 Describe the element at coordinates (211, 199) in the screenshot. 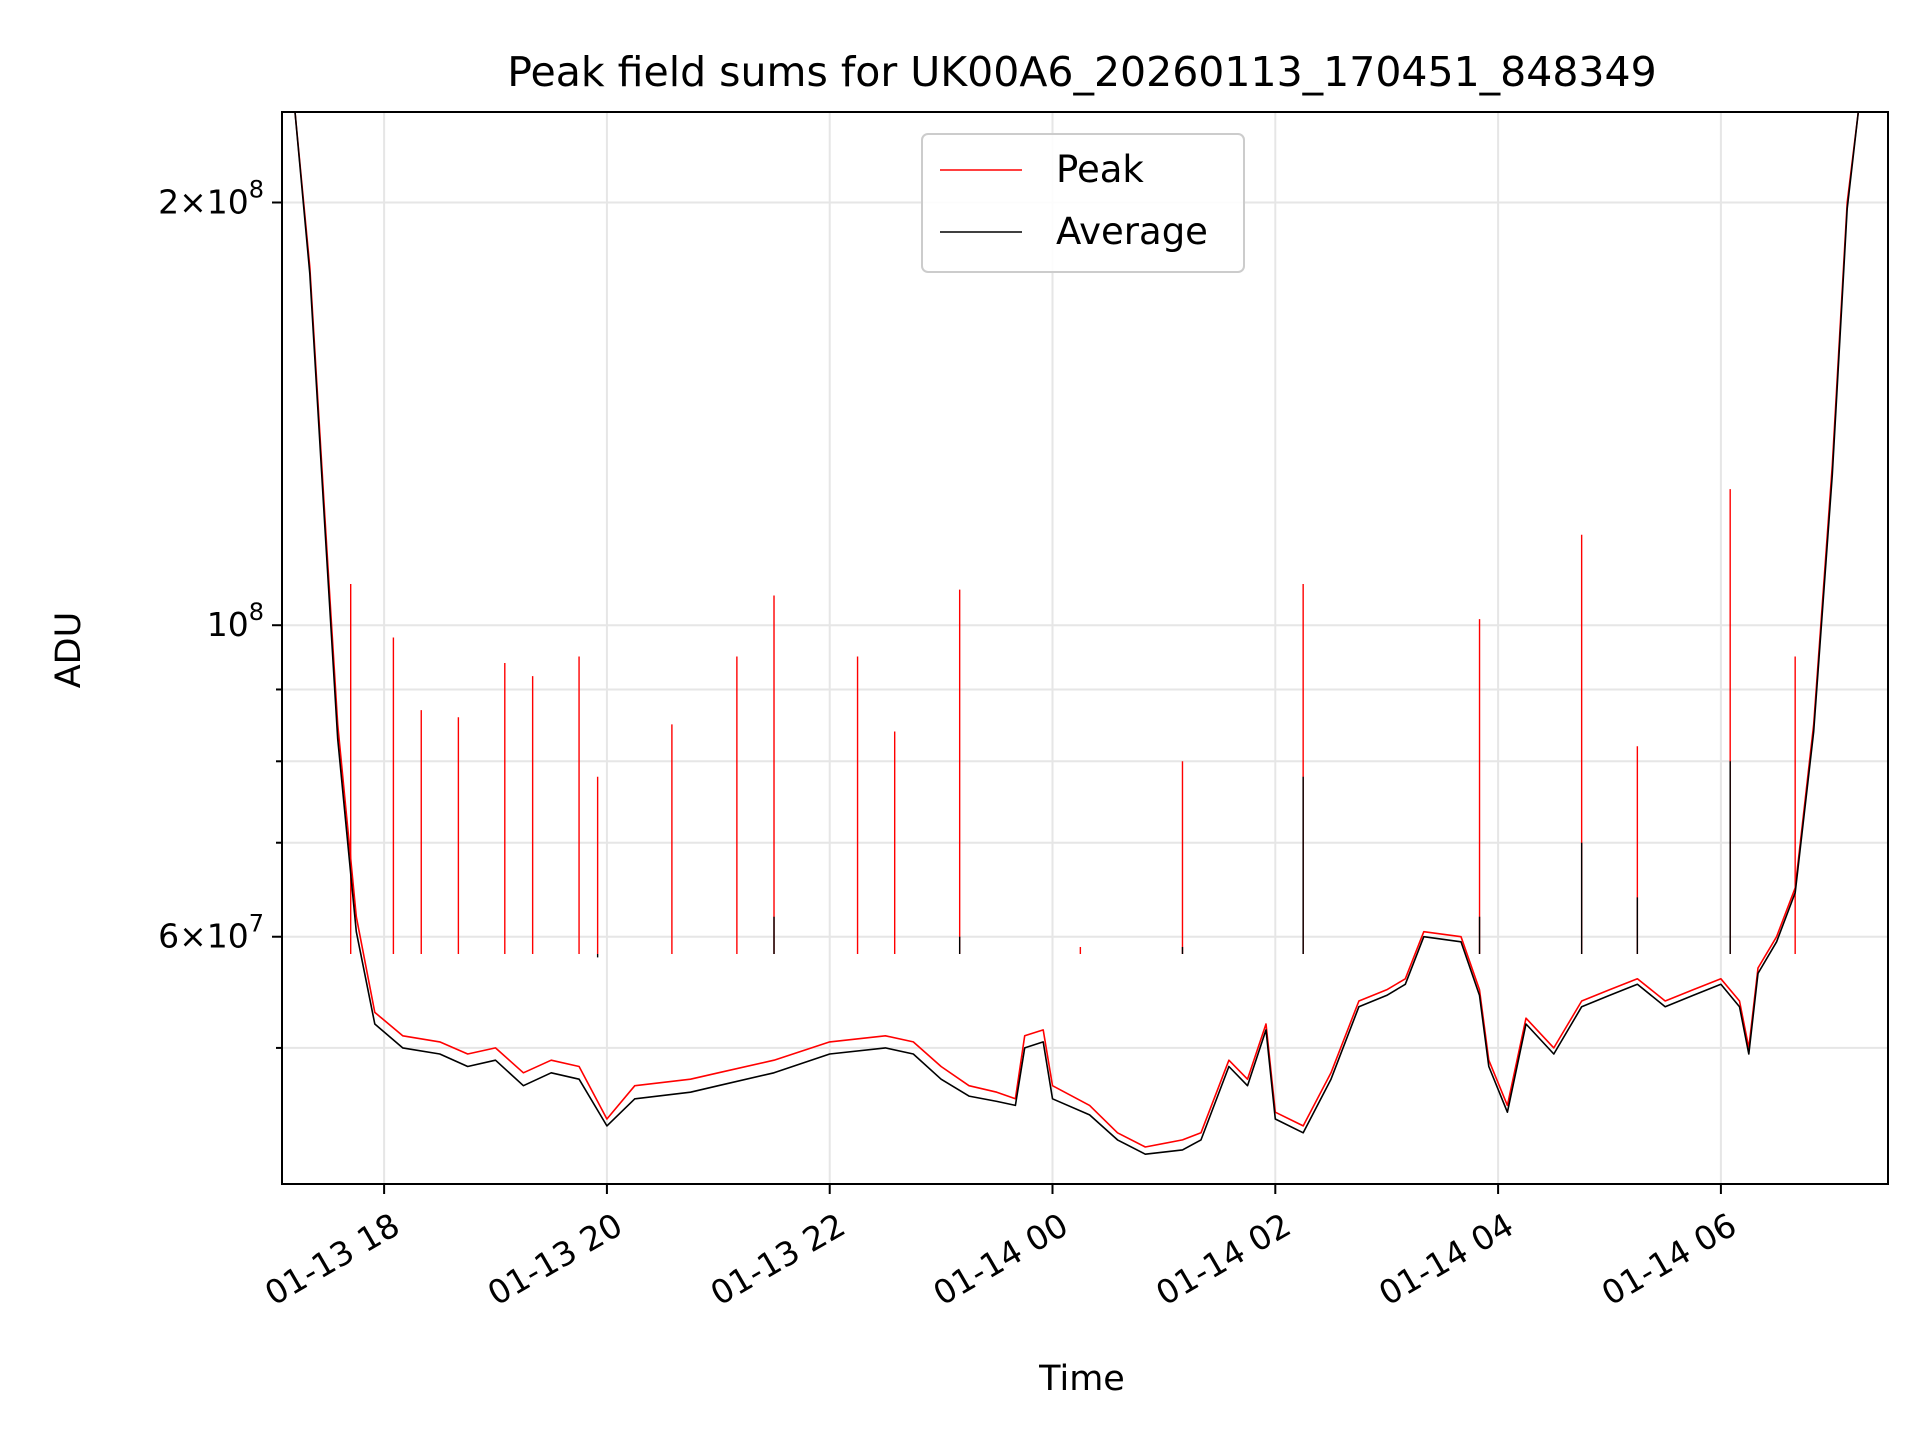

I see `y-tick-label: 2×108` at that location.